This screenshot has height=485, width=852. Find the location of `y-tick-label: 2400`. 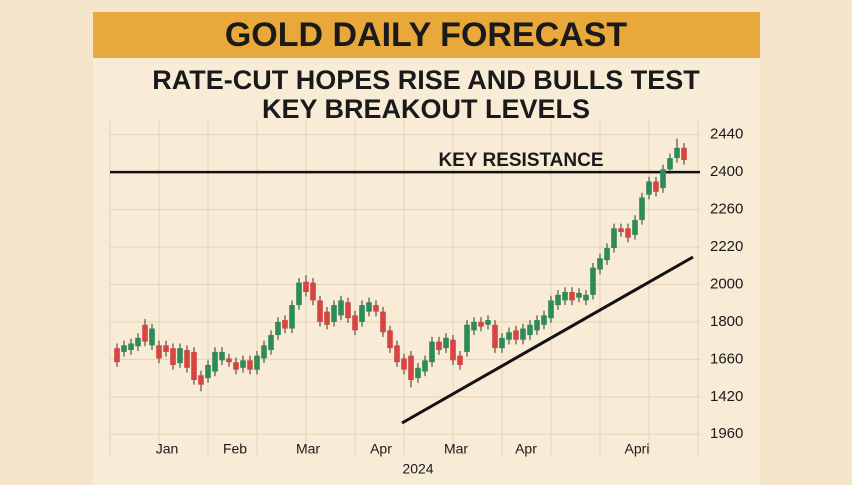

y-tick-label: 2400 is located at coordinates (726, 171).